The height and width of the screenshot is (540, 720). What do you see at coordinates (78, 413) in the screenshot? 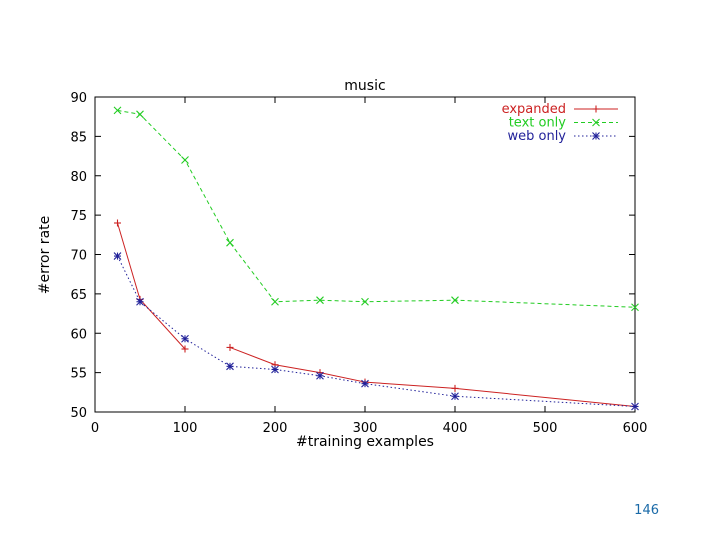
I see `y-tick-label: 50` at bounding box center [78, 413].